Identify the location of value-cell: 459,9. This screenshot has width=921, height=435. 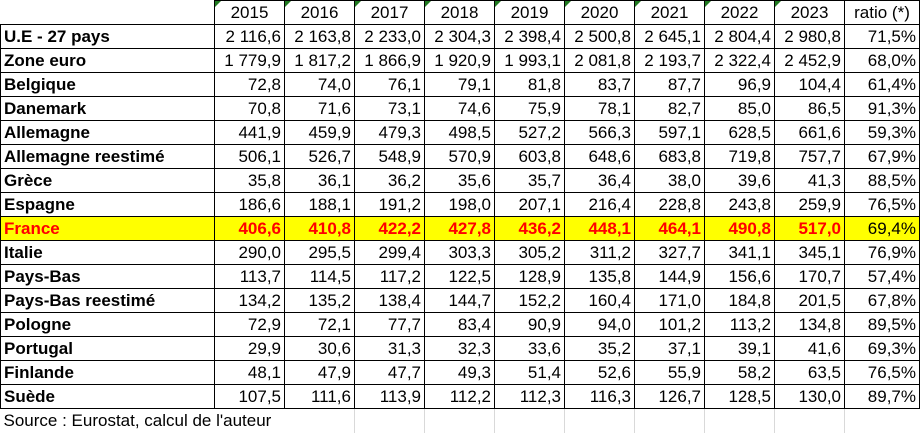
(319, 132).